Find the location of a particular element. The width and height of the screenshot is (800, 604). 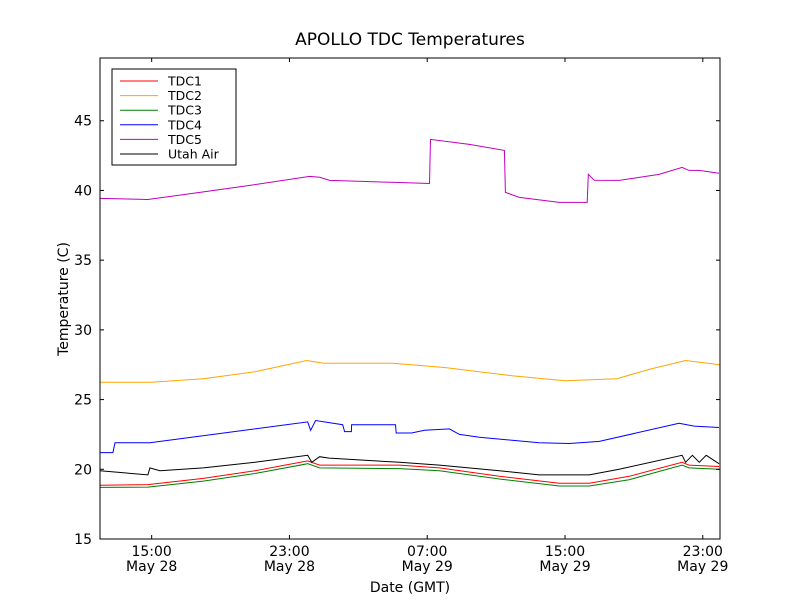

series-line-tdc3 is located at coordinates (409, 475).